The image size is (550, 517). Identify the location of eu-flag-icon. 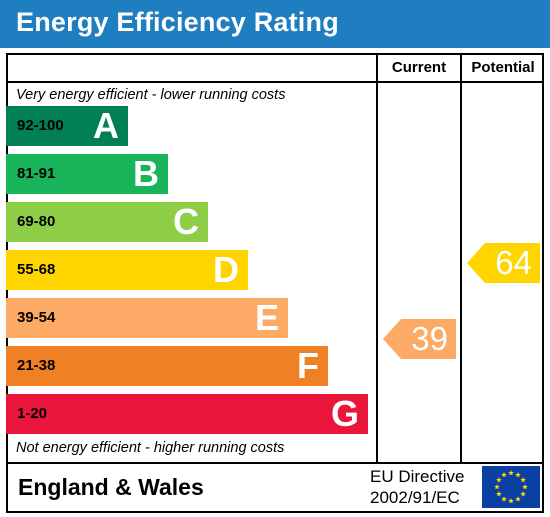
(511, 487).